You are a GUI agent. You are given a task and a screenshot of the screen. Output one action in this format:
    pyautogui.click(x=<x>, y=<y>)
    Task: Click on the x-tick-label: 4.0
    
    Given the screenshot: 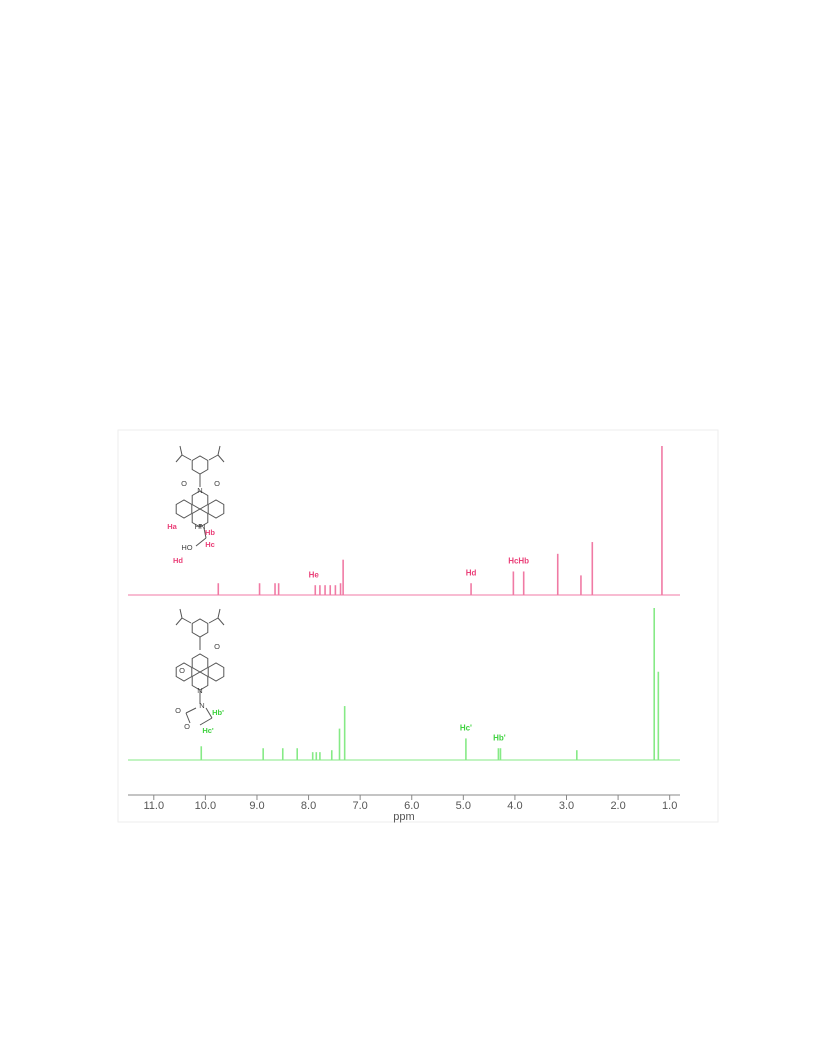 What is the action you would take?
    pyautogui.click(x=514, y=806)
    